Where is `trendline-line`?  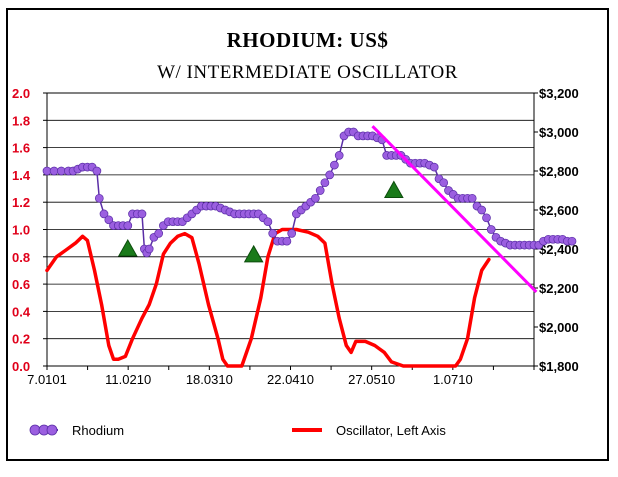
trendline-line is located at coordinates (454, 209).